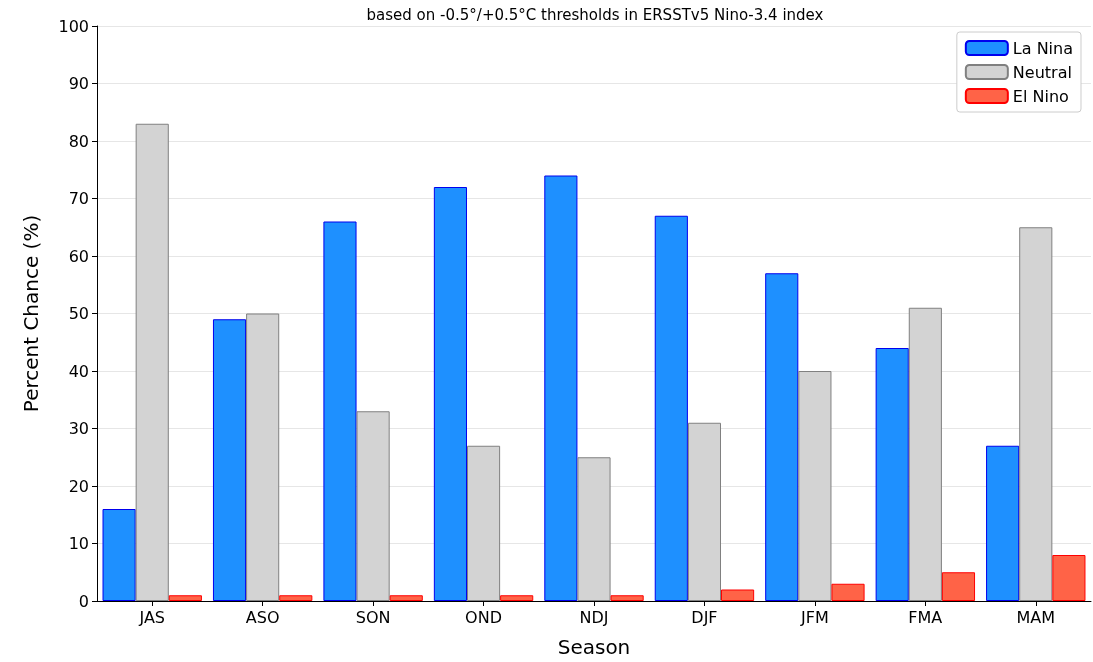 This screenshot has width=1093, height=662. I want to click on x-axis-title: Season, so click(594, 647).